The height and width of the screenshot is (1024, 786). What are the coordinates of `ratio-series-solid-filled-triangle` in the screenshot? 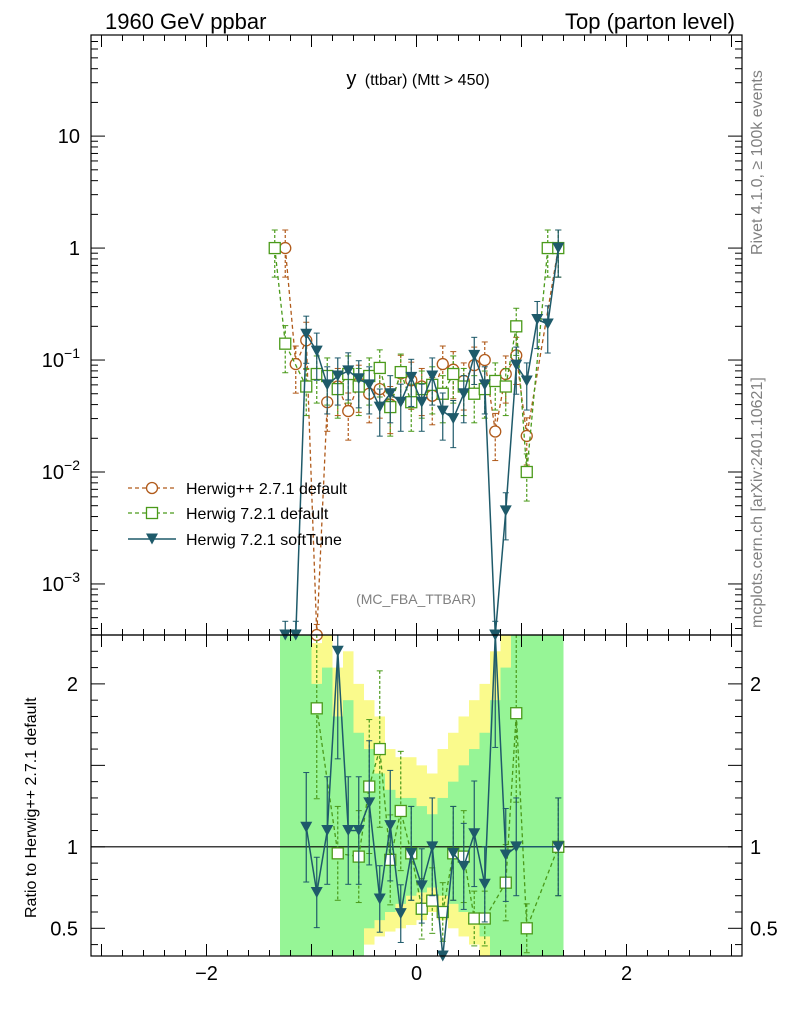 It's located at (432, 795).